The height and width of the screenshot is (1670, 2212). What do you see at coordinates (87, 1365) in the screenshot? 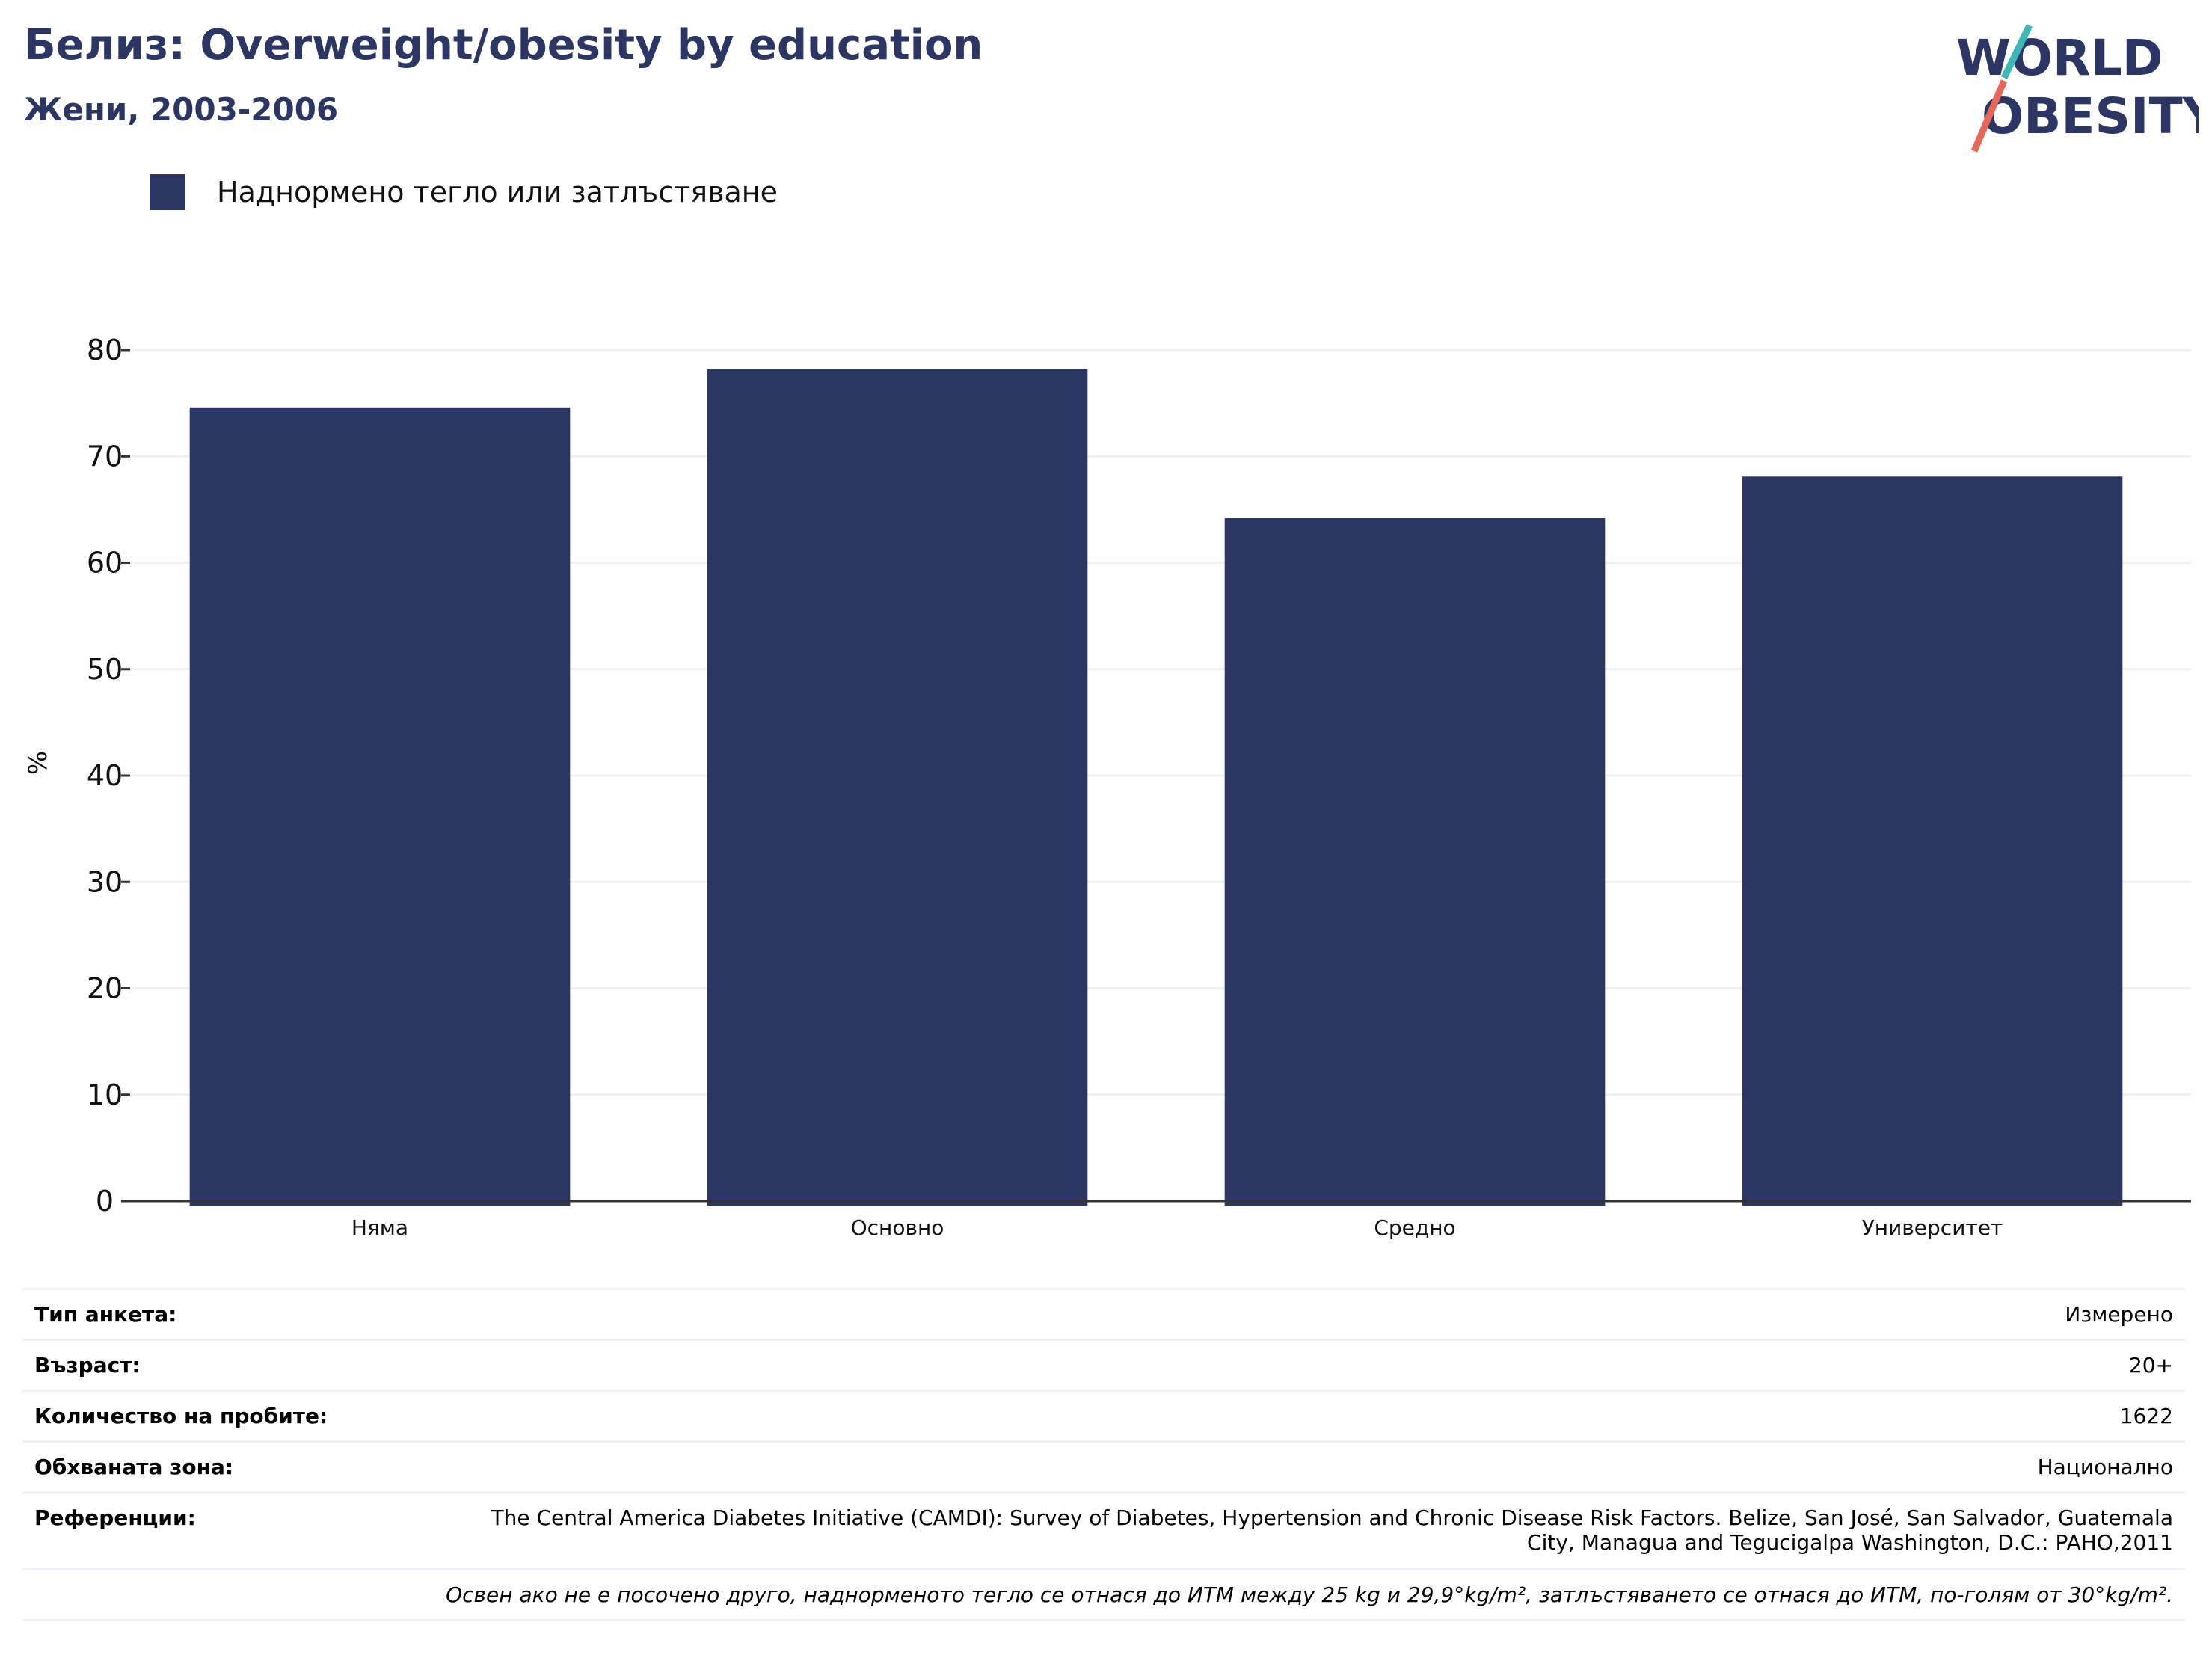
I see `meta-key: Възраст:` at bounding box center [87, 1365].